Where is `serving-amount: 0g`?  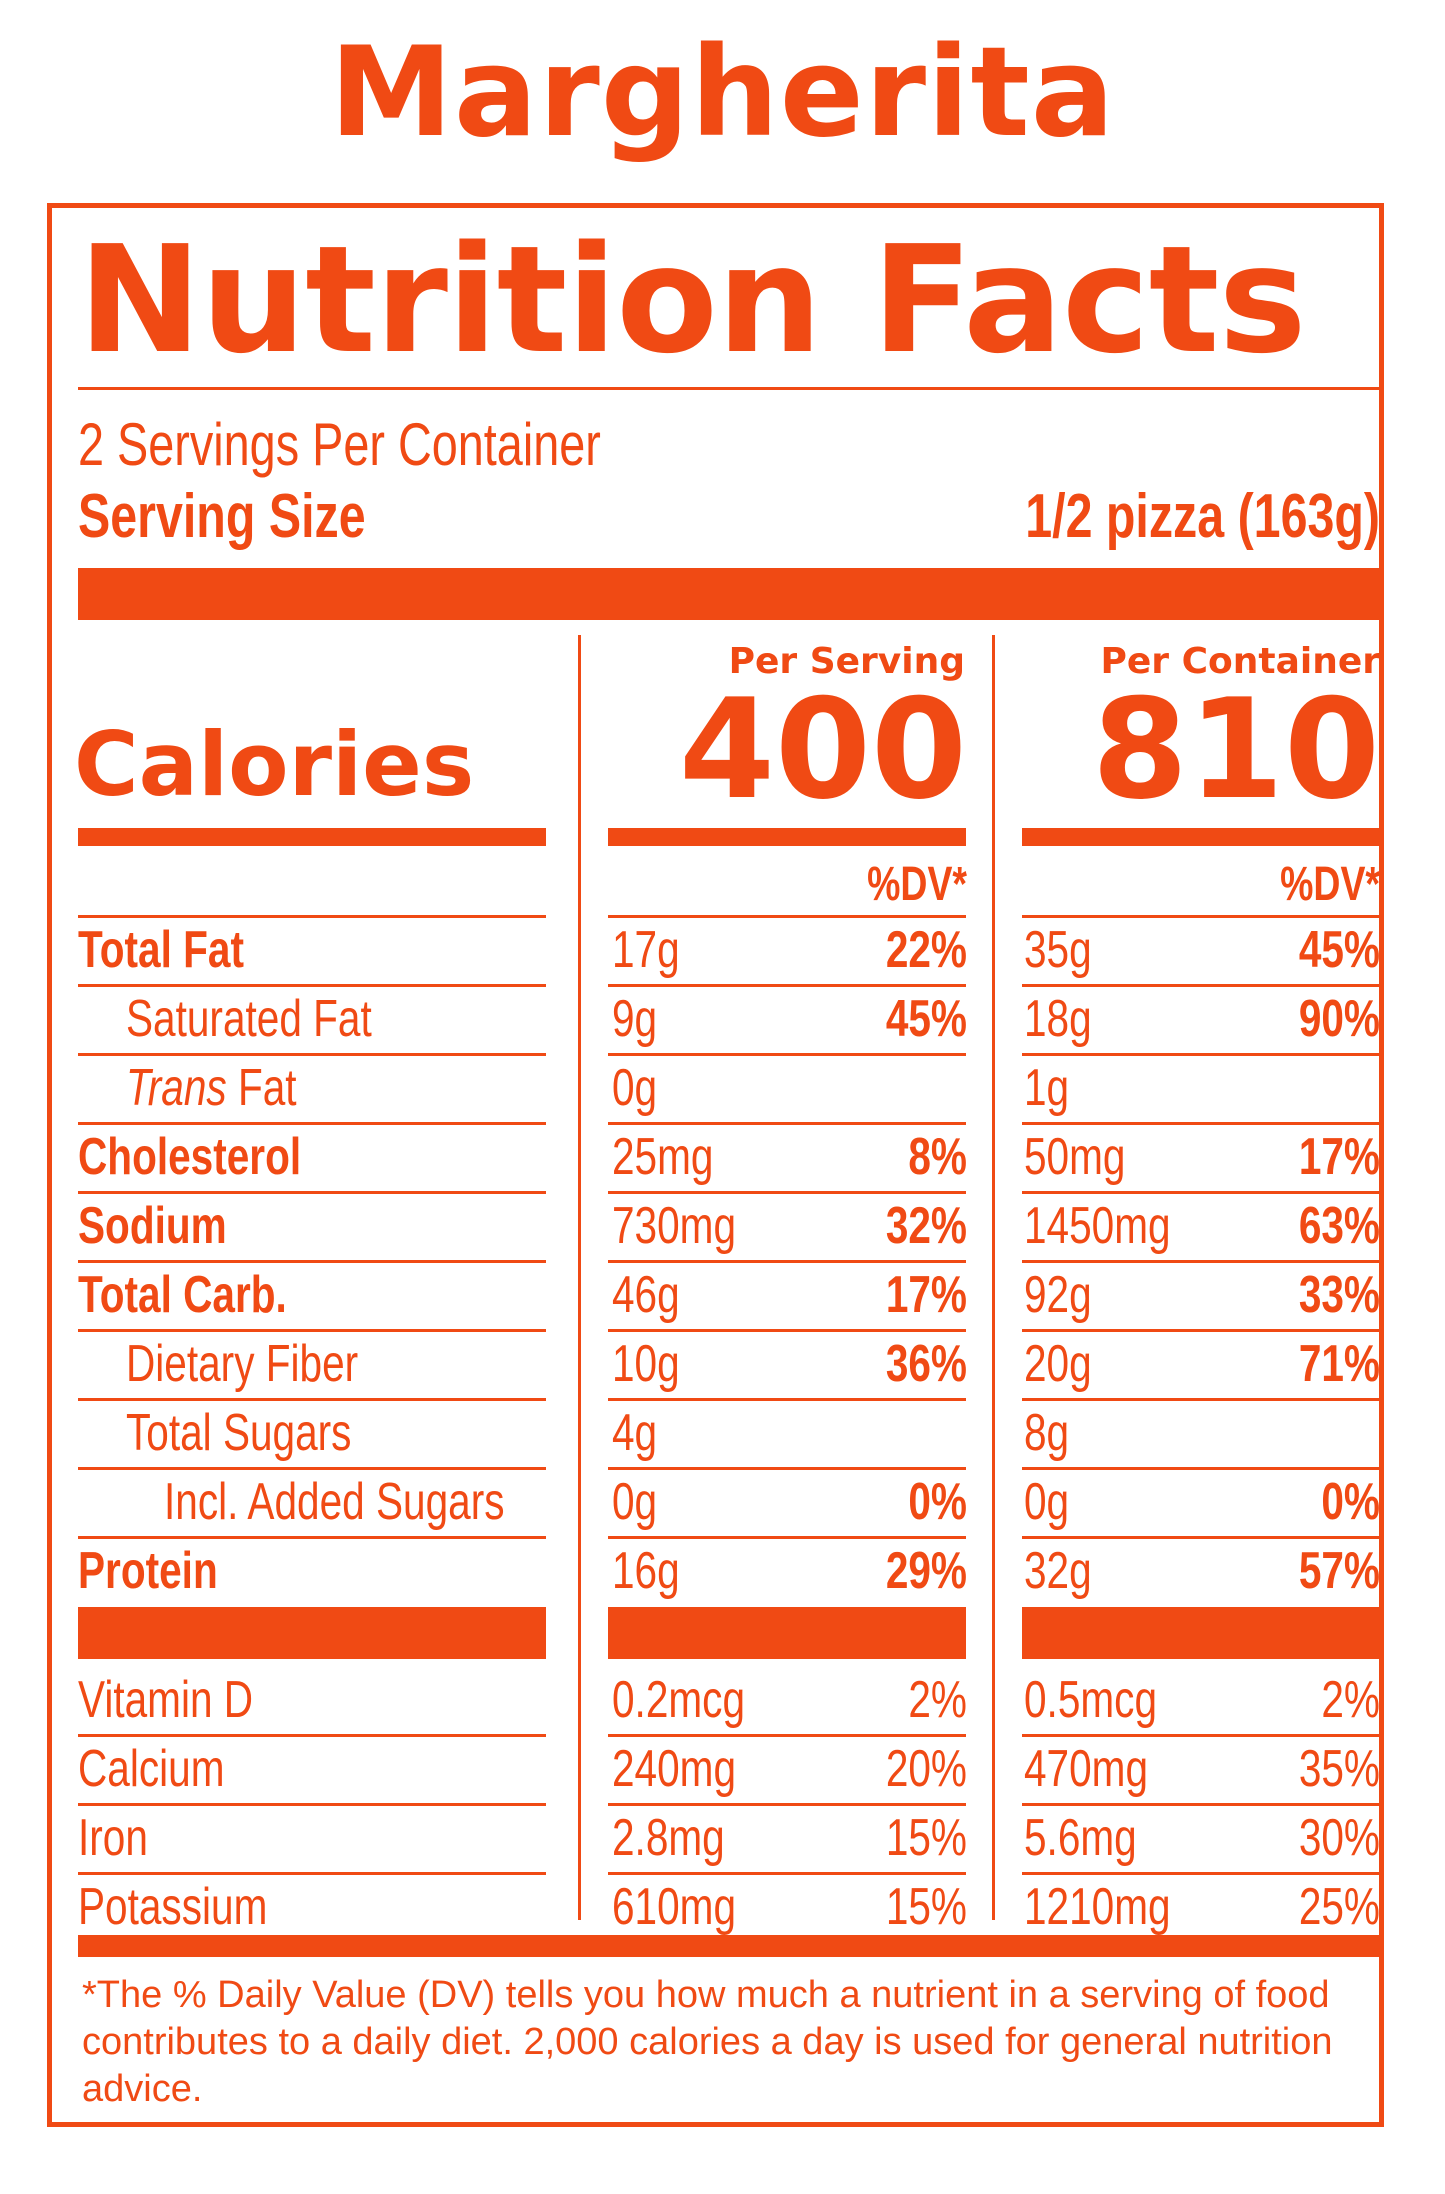
serving-amount: 0g is located at coordinates (635, 1088).